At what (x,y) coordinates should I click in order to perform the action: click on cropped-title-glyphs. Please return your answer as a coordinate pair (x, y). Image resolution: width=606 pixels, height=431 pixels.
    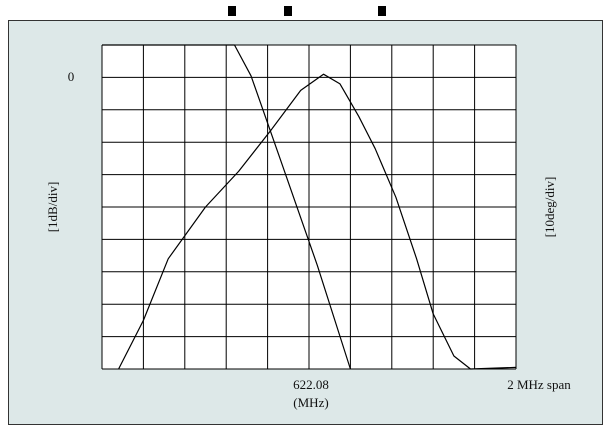
    Looking at the image, I should click on (307, 11).